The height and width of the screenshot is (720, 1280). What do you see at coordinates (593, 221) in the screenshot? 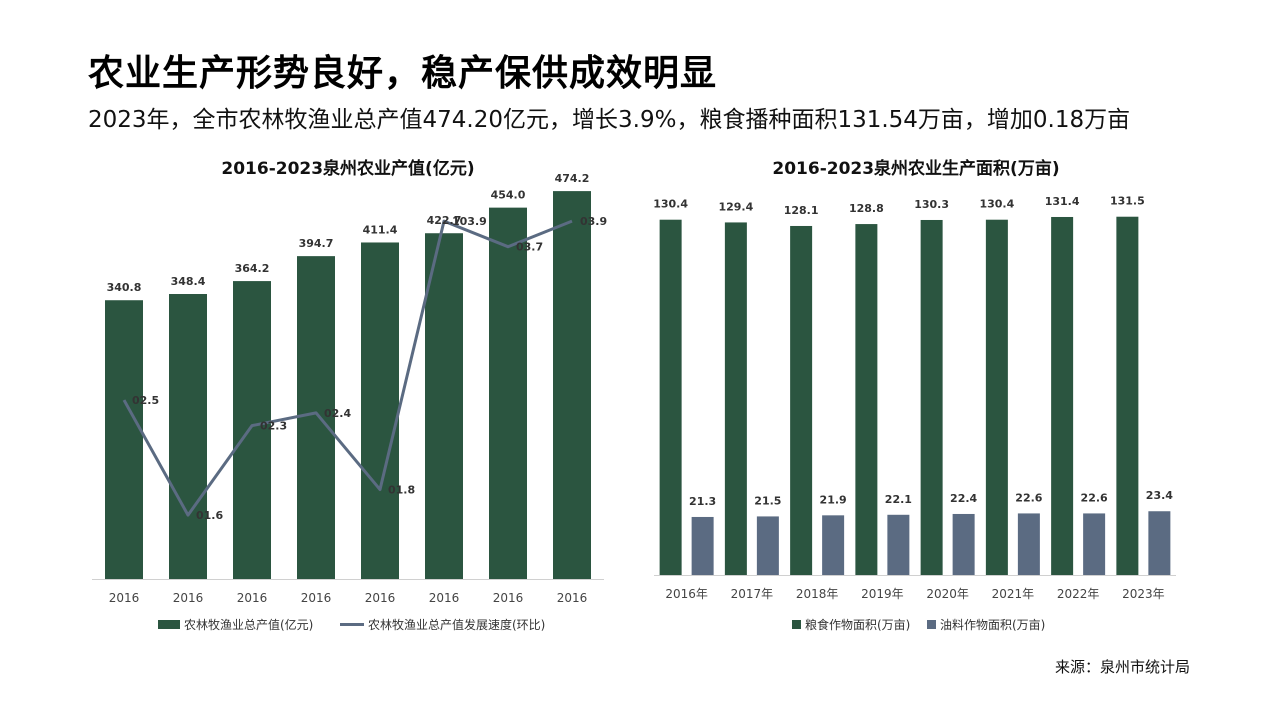
I see `growth-rate-label: 03.9` at bounding box center [593, 221].